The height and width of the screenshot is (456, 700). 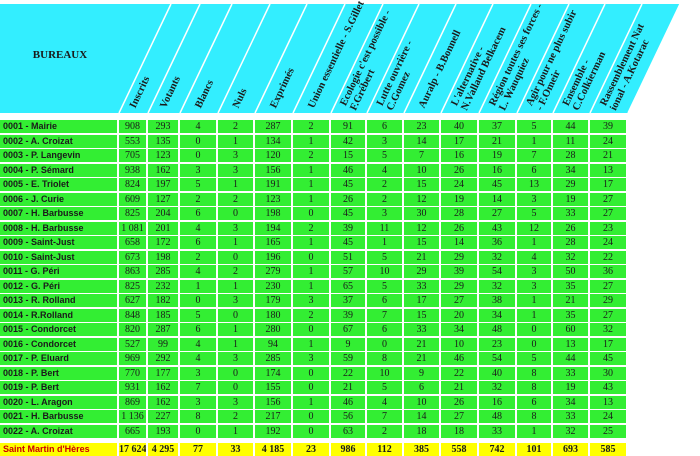 I want to click on table-cell: 820, so click(x=132, y=330).